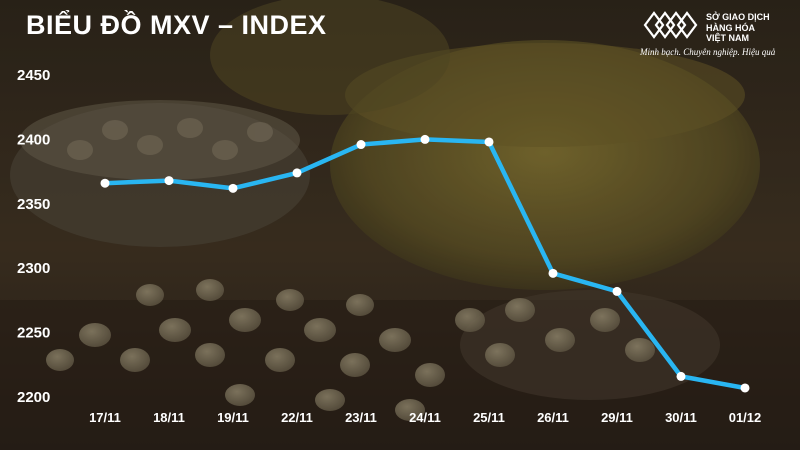 The width and height of the screenshot is (800, 450). What do you see at coordinates (33, 397) in the screenshot?
I see `y-tick-label: 2200` at bounding box center [33, 397].